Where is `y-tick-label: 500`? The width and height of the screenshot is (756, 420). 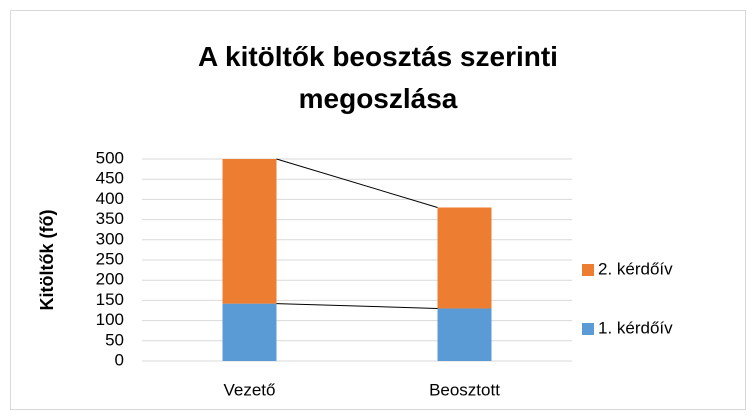 y-tick-label: 500 is located at coordinates (110, 157).